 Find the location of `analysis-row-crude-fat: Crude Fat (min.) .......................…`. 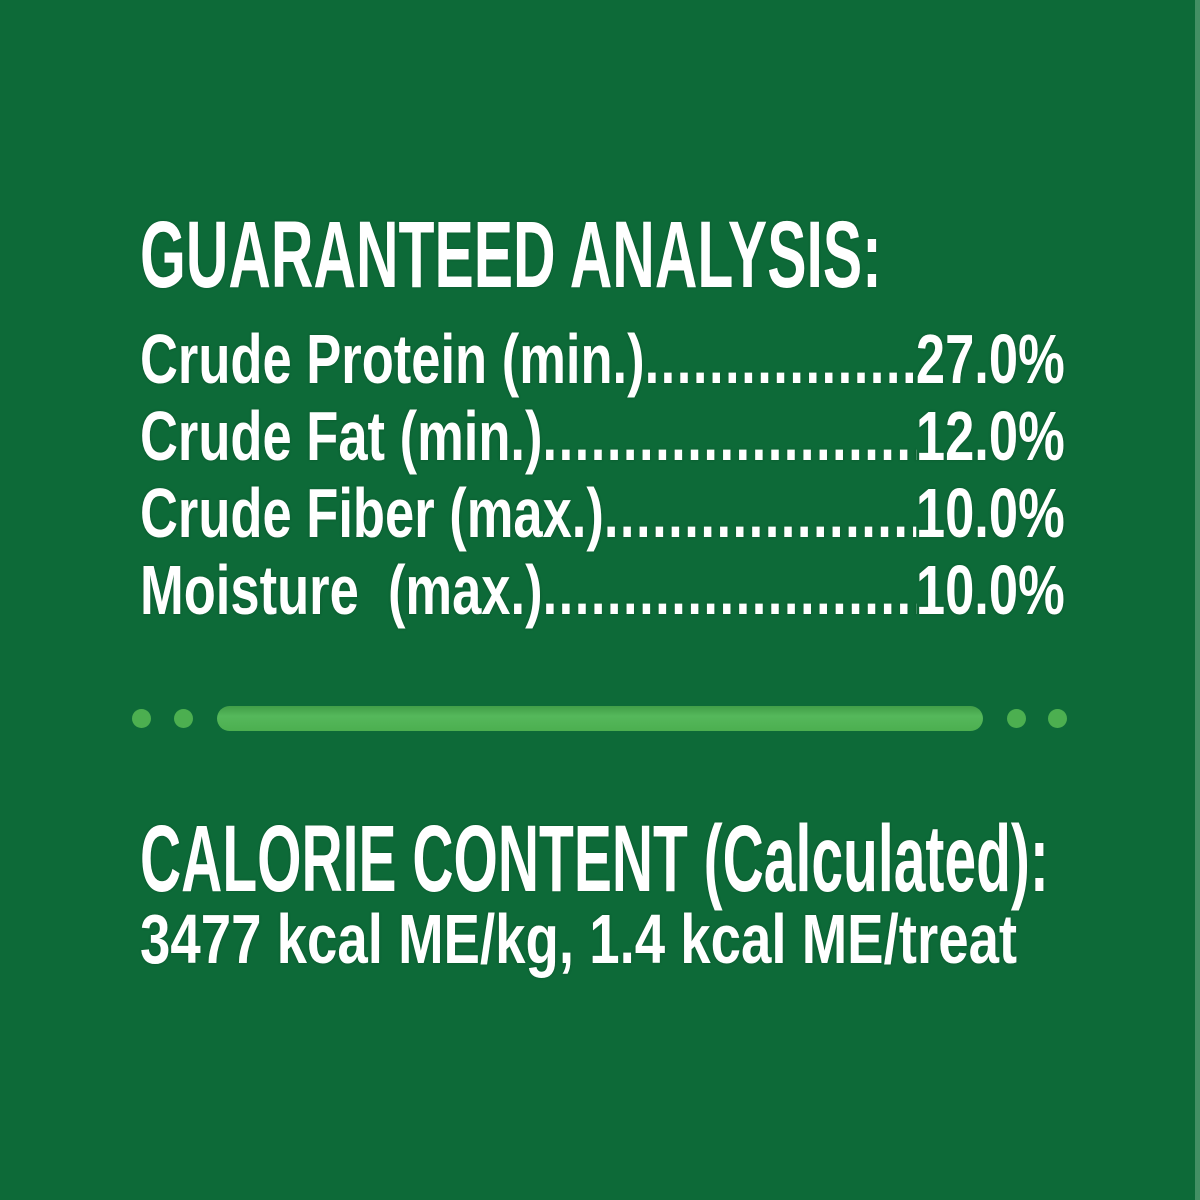

analysis-row-crude-fat: Crude Fat (min.) .......................… is located at coordinates (602, 436).